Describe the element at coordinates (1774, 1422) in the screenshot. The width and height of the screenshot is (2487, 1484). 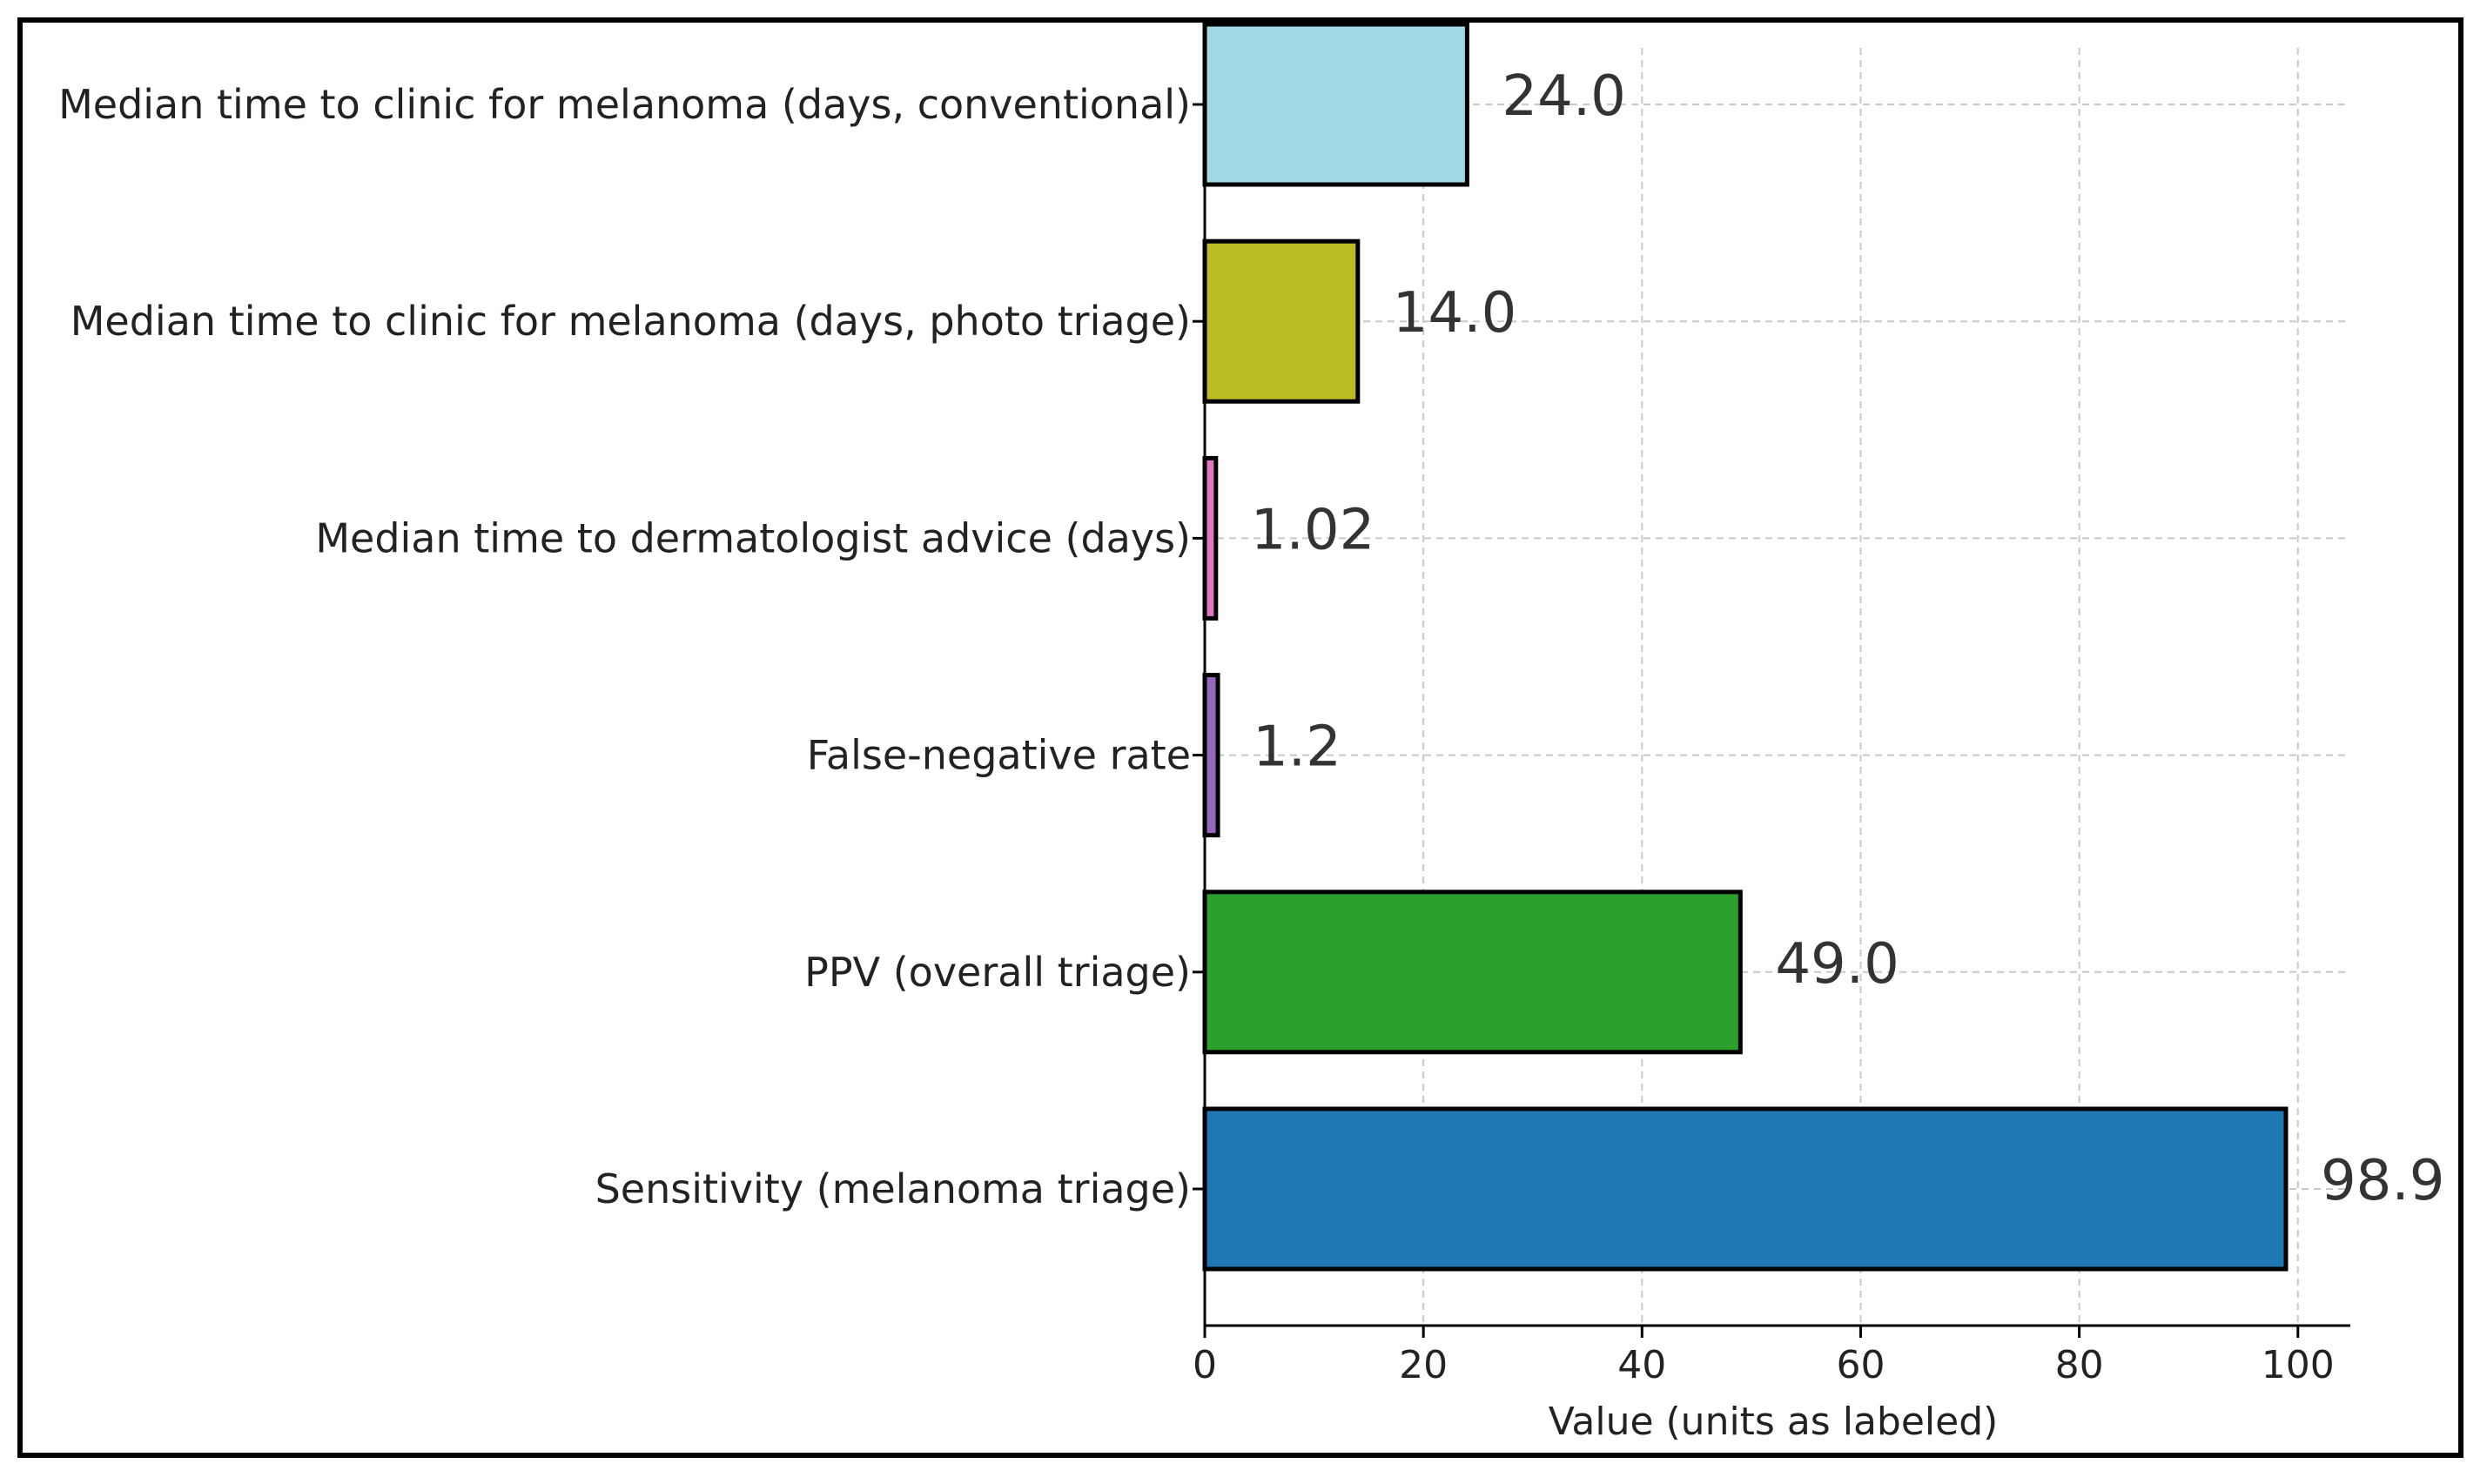
I see `x-axis-title: Value (units as labeled)` at that location.